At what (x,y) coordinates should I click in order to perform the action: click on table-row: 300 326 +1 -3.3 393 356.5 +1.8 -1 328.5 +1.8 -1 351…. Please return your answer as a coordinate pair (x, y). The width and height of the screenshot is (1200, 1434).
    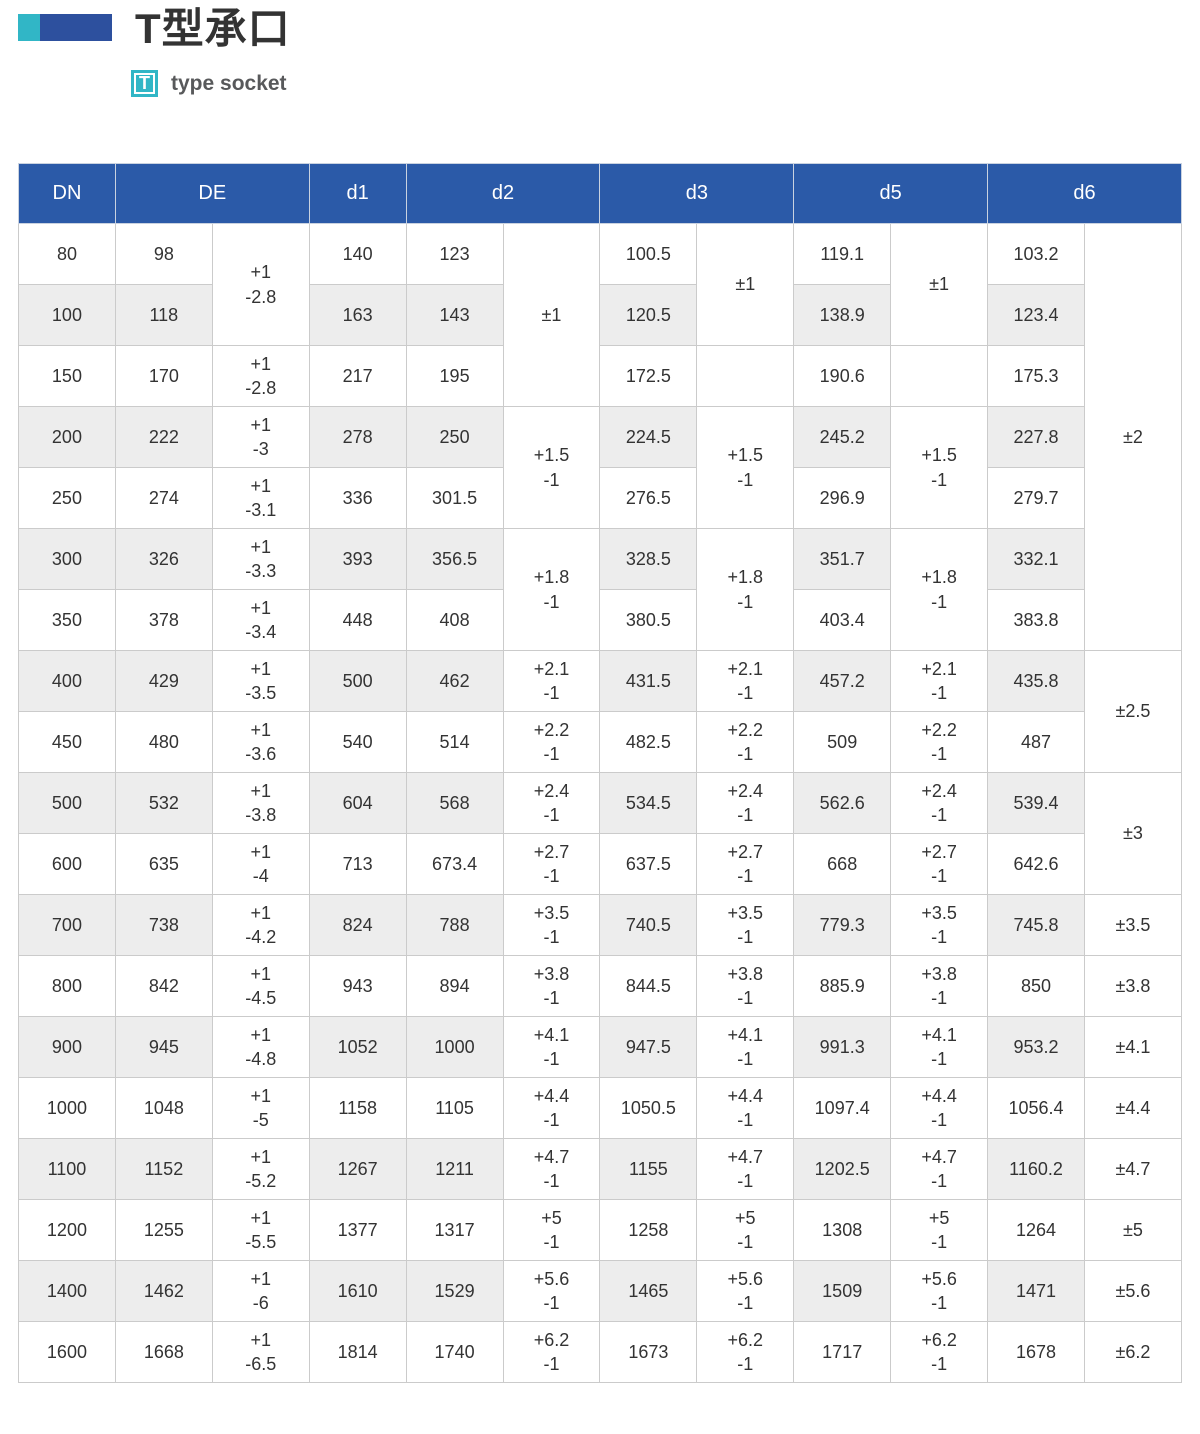
    Looking at the image, I should click on (600, 589).